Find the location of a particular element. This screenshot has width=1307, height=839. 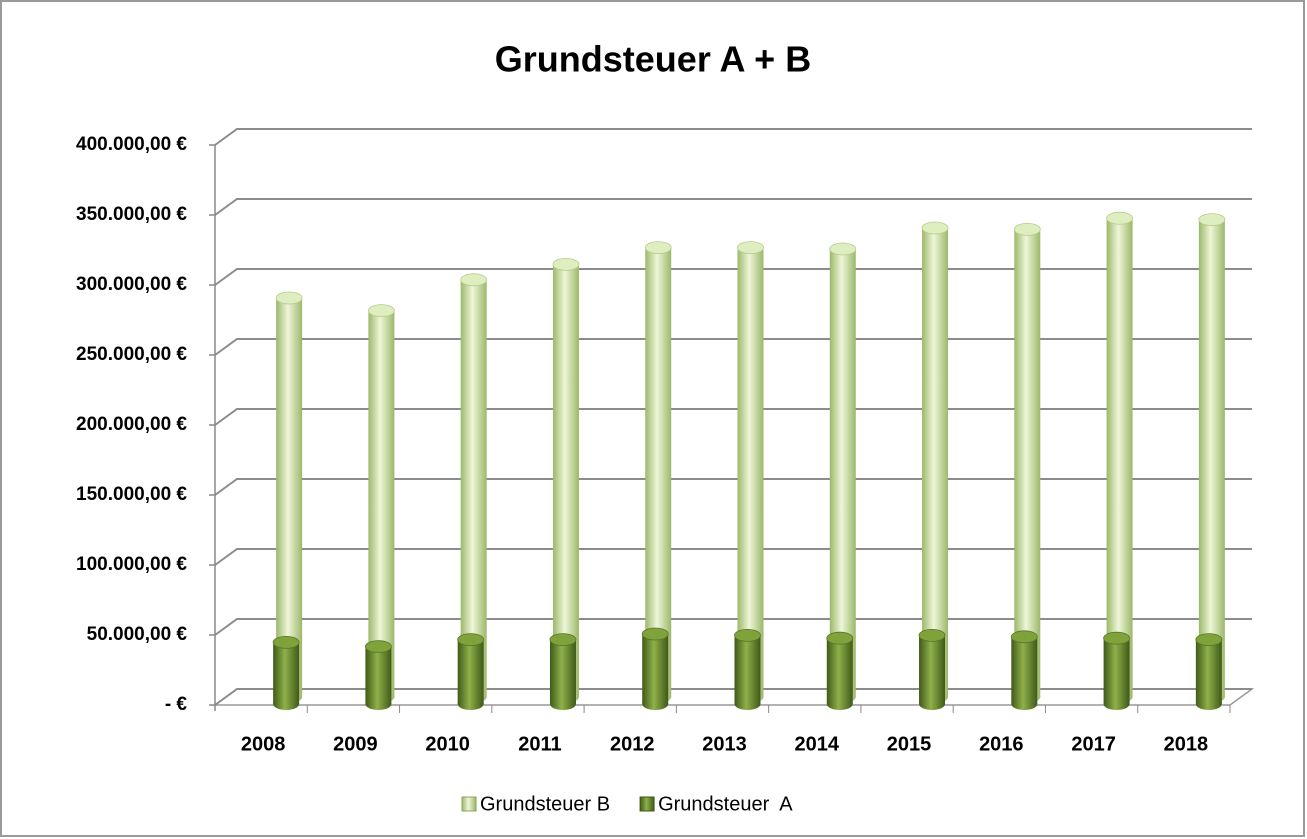

x-tick-label: 2018 is located at coordinates (1186, 744).